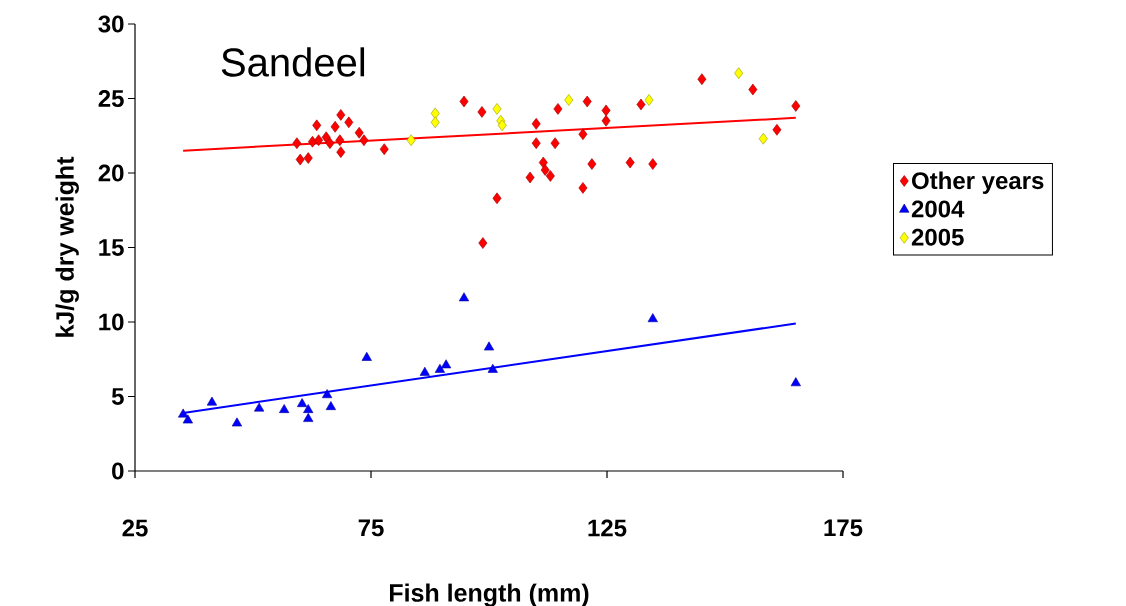 The height and width of the screenshot is (606, 1126). Describe the element at coordinates (937, 237) in the screenshot. I see `legend-label: 2005` at that location.